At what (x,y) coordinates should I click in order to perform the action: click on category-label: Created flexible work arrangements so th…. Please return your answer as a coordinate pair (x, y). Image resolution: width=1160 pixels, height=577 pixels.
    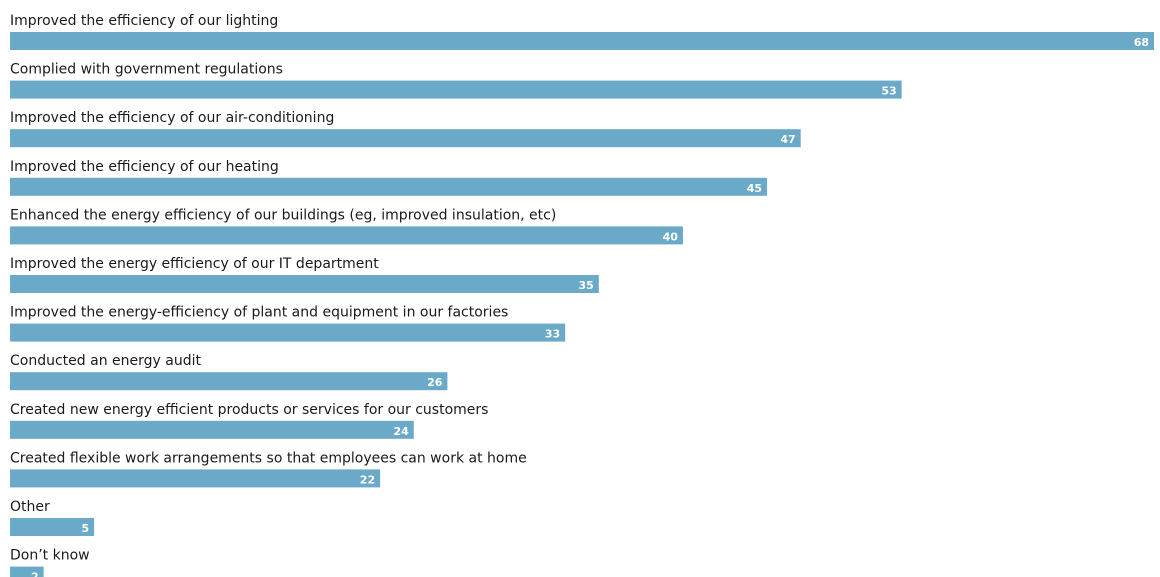
    Looking at the image, I should click on (268, 458).